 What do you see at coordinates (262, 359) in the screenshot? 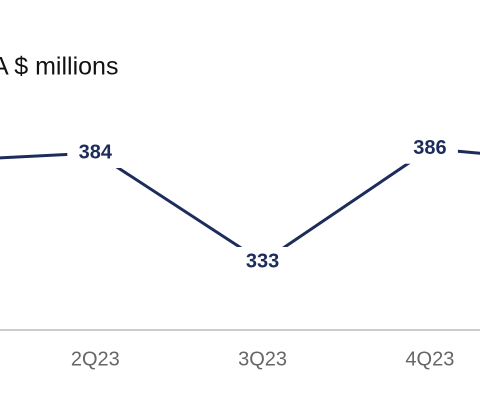
I see `x-tick-label: 3Q23` at bounding box center [262, 359].